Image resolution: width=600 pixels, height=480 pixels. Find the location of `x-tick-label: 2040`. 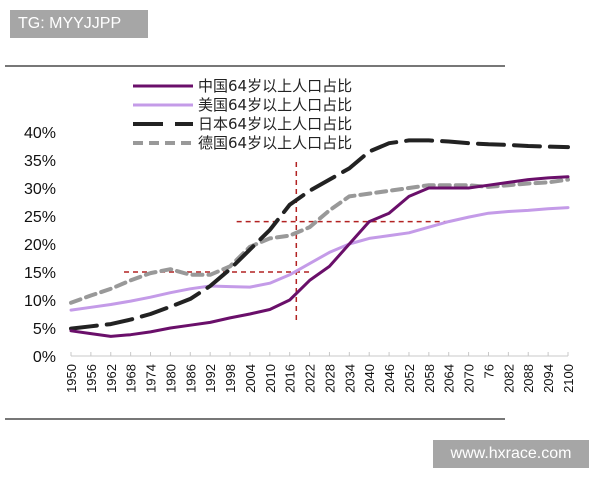

x-tick-label: 2040 is located at coordinates (369, 378).